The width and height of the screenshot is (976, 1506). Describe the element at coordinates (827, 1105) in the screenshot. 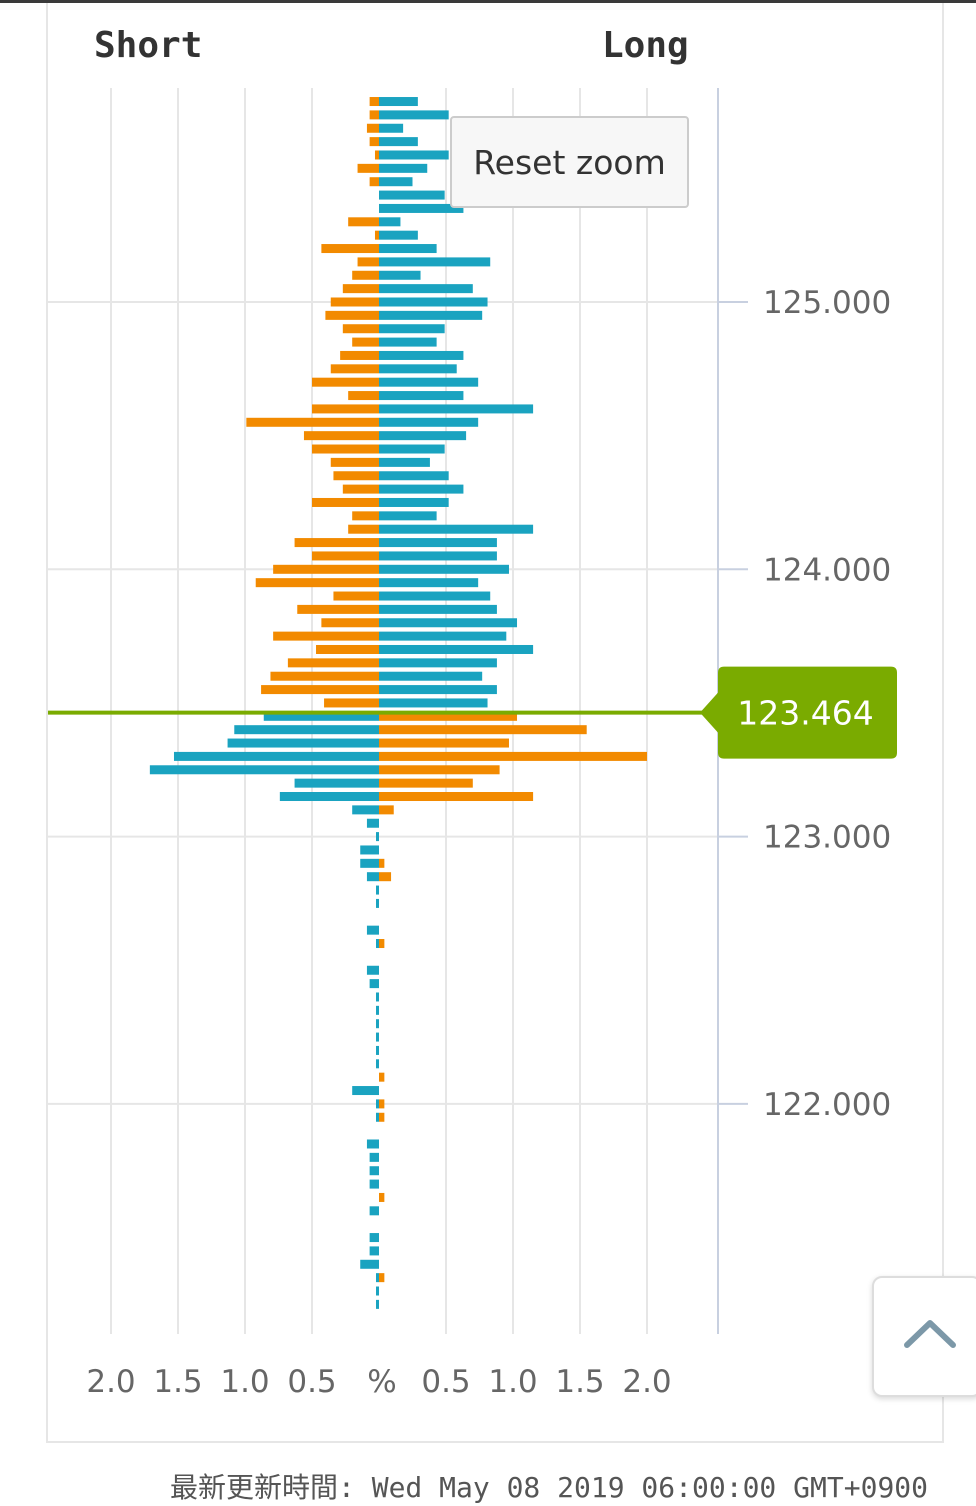

I see `y-tick-label: 122.000` at that location.